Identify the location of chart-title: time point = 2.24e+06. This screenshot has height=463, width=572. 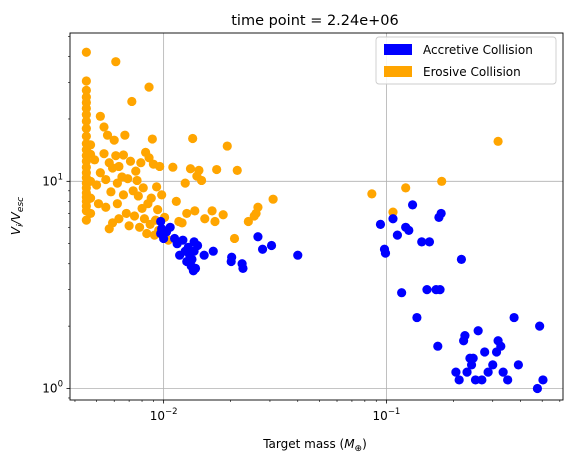
(315, 21).